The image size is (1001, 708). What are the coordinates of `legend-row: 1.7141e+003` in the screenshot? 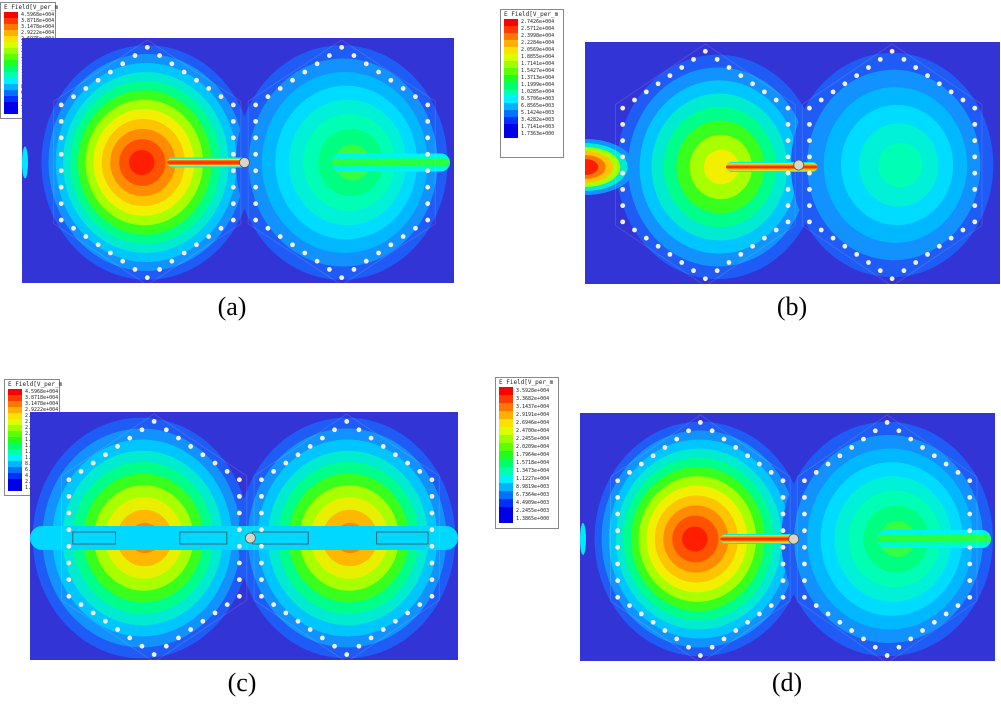 It's located at (534, 127).